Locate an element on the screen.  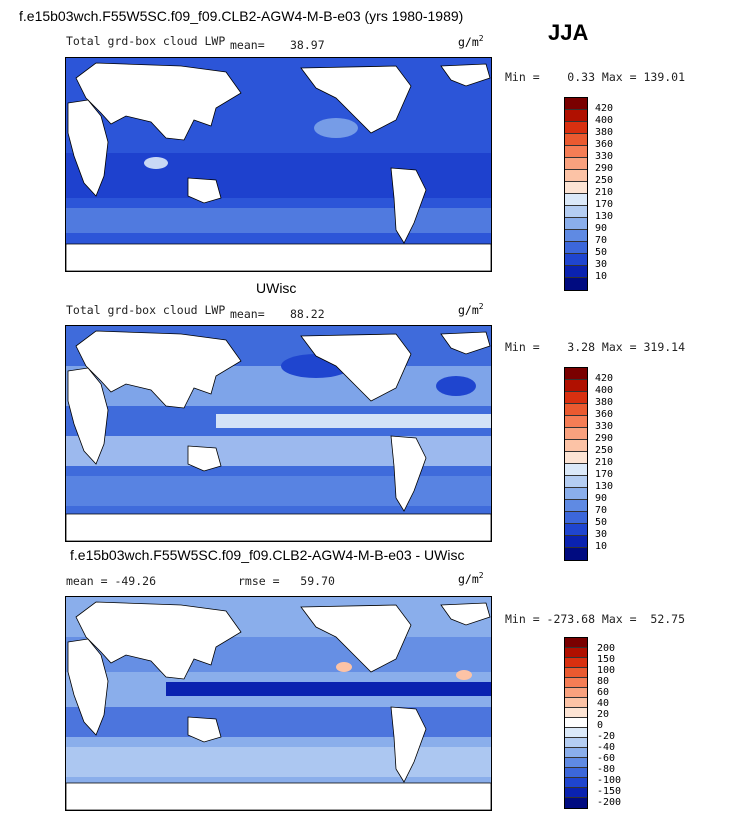
panel2-cbar-label: 170 is located at coordinates (604, 474).